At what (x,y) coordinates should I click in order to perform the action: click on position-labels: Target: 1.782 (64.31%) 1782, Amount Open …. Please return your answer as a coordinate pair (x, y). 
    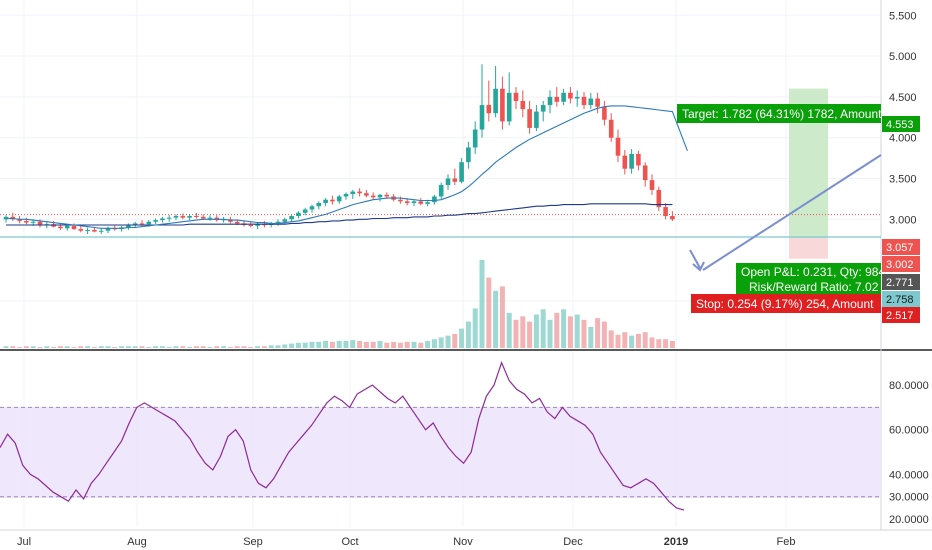
    Looking at the image, I should click on (781, 208).